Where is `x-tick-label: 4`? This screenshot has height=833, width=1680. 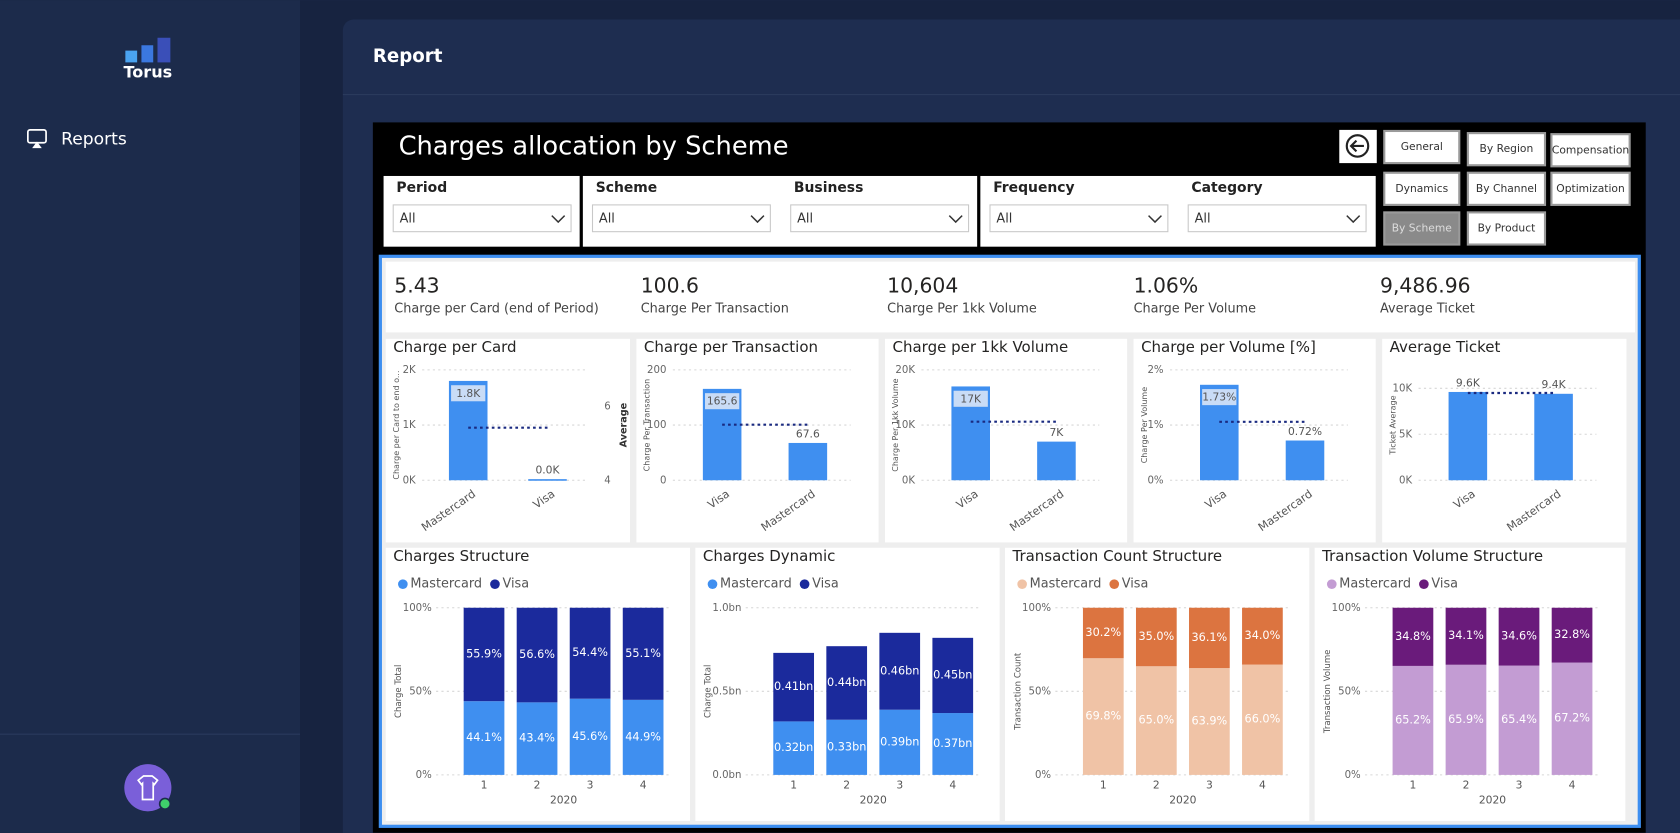
x-tick-label: 4 is located at coordinates (952, 785).